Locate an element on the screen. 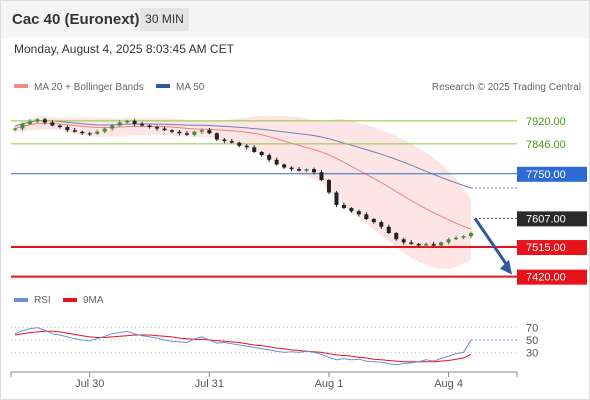 This screenshot has height=400, width=590. rsi-ma-line is located at coordinates (243, 346).